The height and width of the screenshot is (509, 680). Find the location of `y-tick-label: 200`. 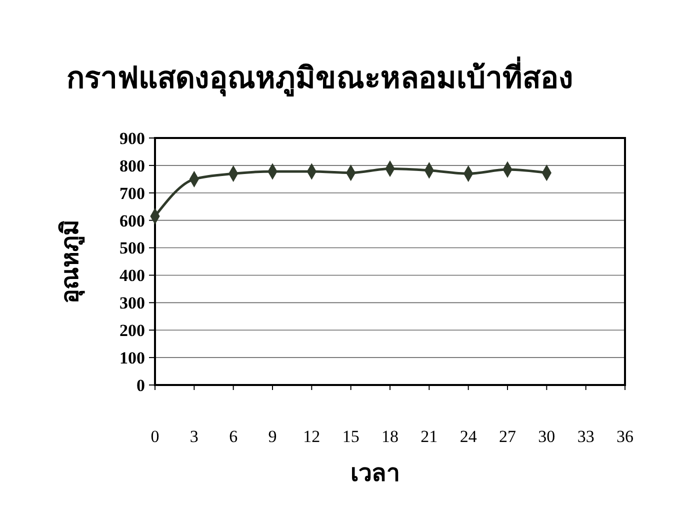

y-tick-label: 200 is located at coordinates (132, 330).